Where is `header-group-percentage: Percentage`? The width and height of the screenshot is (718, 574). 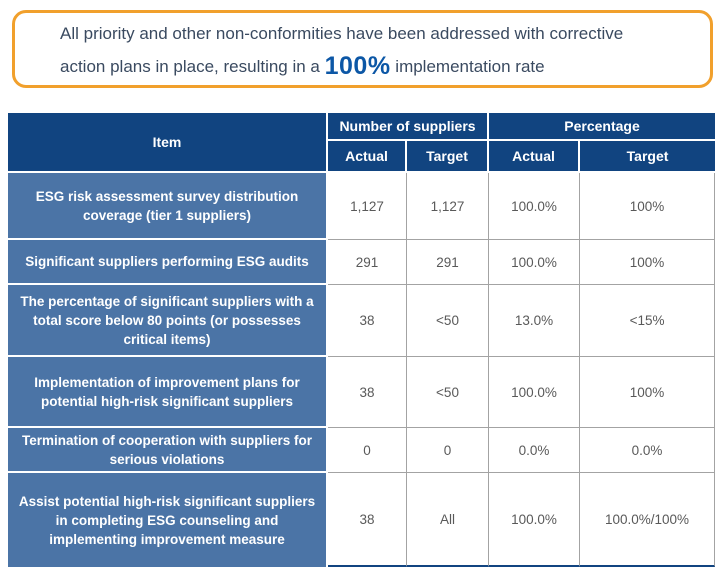
header-group-percentage: Percentage is located at coordinates (602, 127).